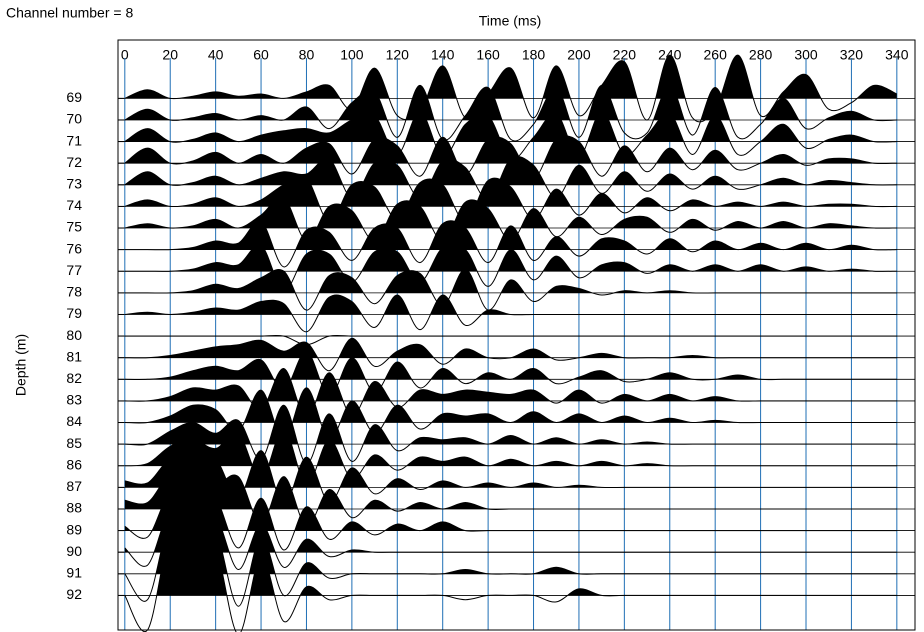  What do you see at coordinates (488, 55) in the screenshot?
I see `x-tick-label: 160` at bounding box center [488, 55].